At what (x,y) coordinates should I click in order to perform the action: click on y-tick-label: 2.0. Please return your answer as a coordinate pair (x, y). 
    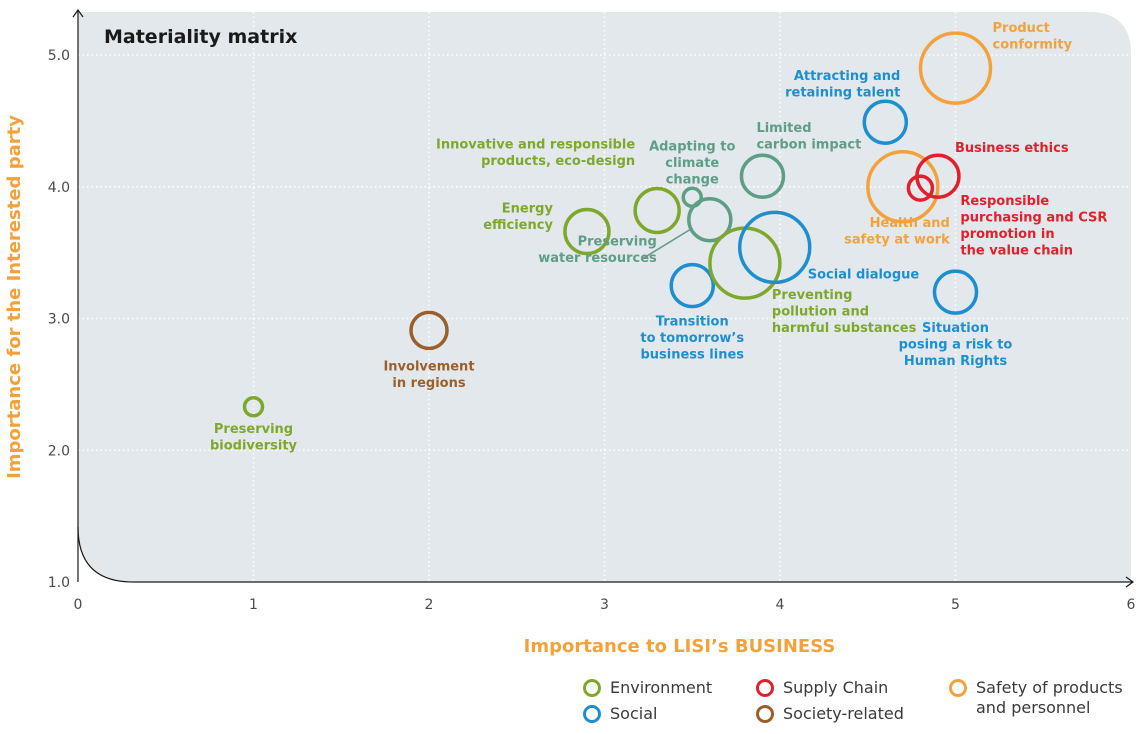
    Looking at the image, I should click on (59, 451).